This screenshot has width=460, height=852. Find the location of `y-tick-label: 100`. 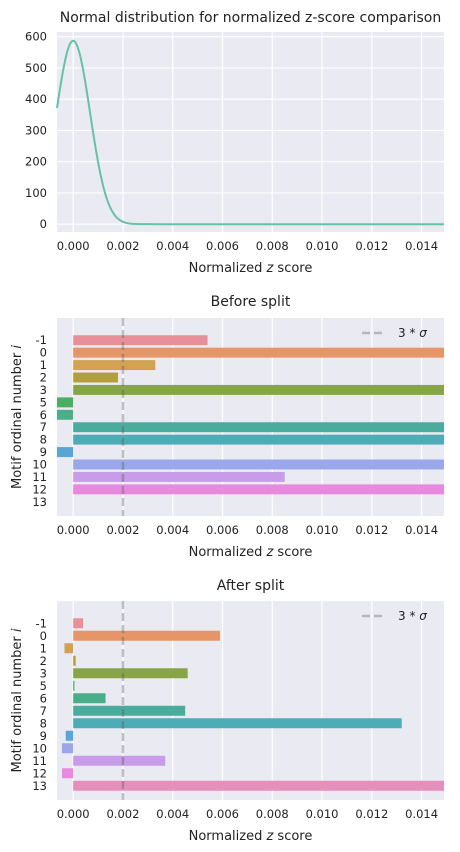

y-tick-label: 100 is located at coordinates (36, 193).